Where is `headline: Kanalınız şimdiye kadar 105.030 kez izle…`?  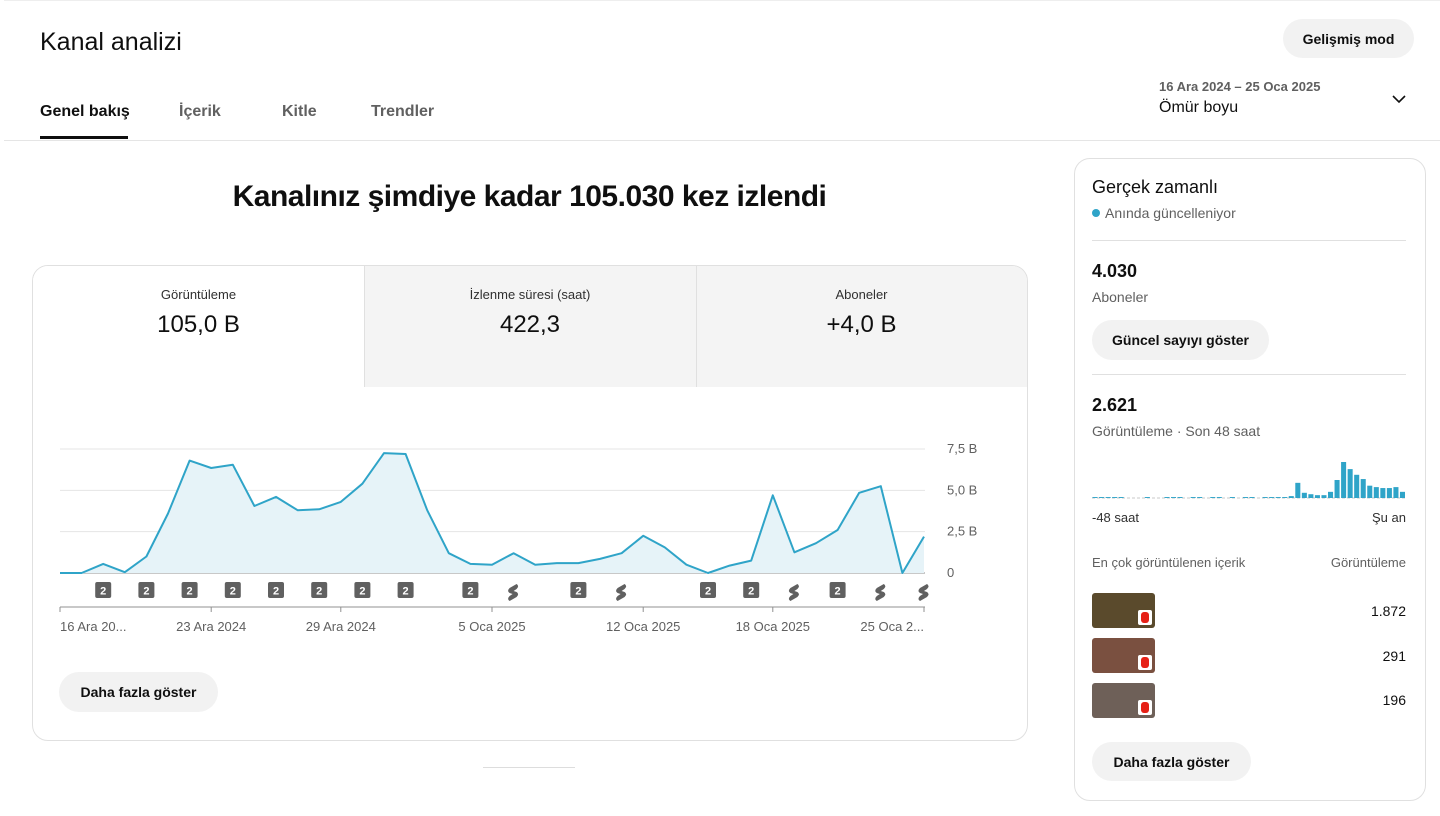 headline: Kanalınız şimdiye kadar 105.030 kez izle… is located at coordinates (529, 196).